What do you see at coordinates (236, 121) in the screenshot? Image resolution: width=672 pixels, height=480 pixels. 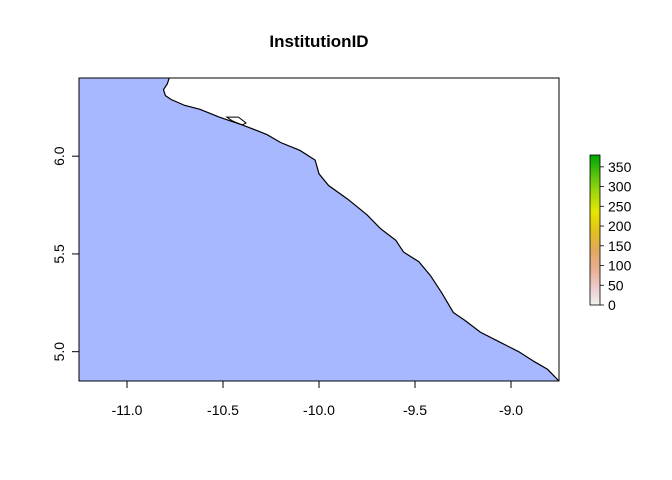 I see `lagoon` at bounding box center [236, 121].